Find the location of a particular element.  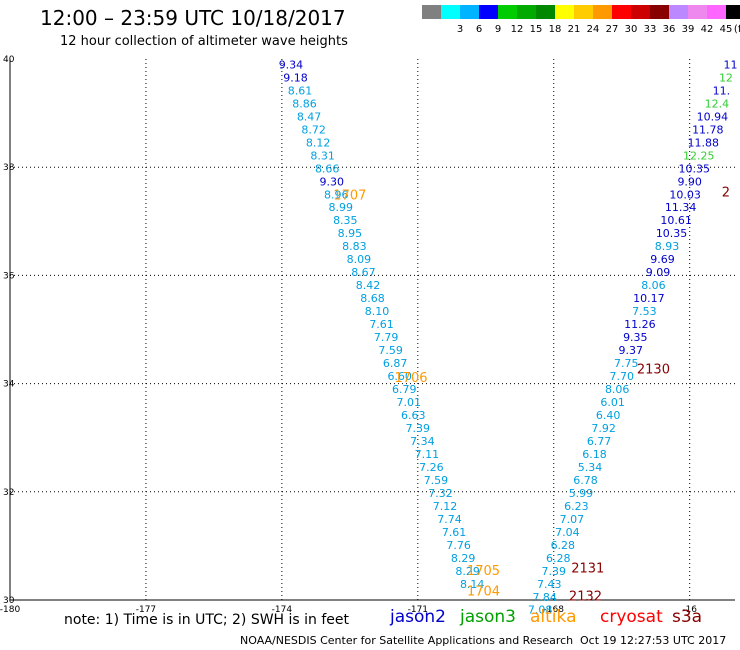

time-label: 1707 is located at coordinates (349, 195).